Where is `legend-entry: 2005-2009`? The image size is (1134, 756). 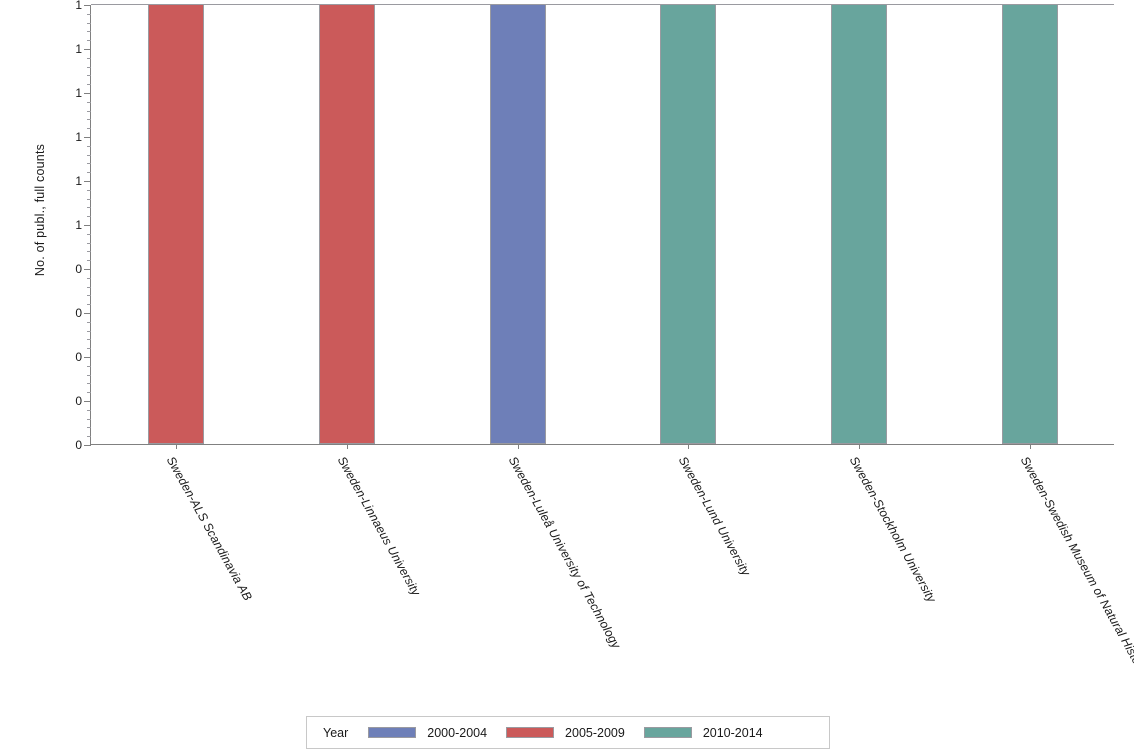 legend-entry: 2005-2009 is located at coordinates (565, 733).